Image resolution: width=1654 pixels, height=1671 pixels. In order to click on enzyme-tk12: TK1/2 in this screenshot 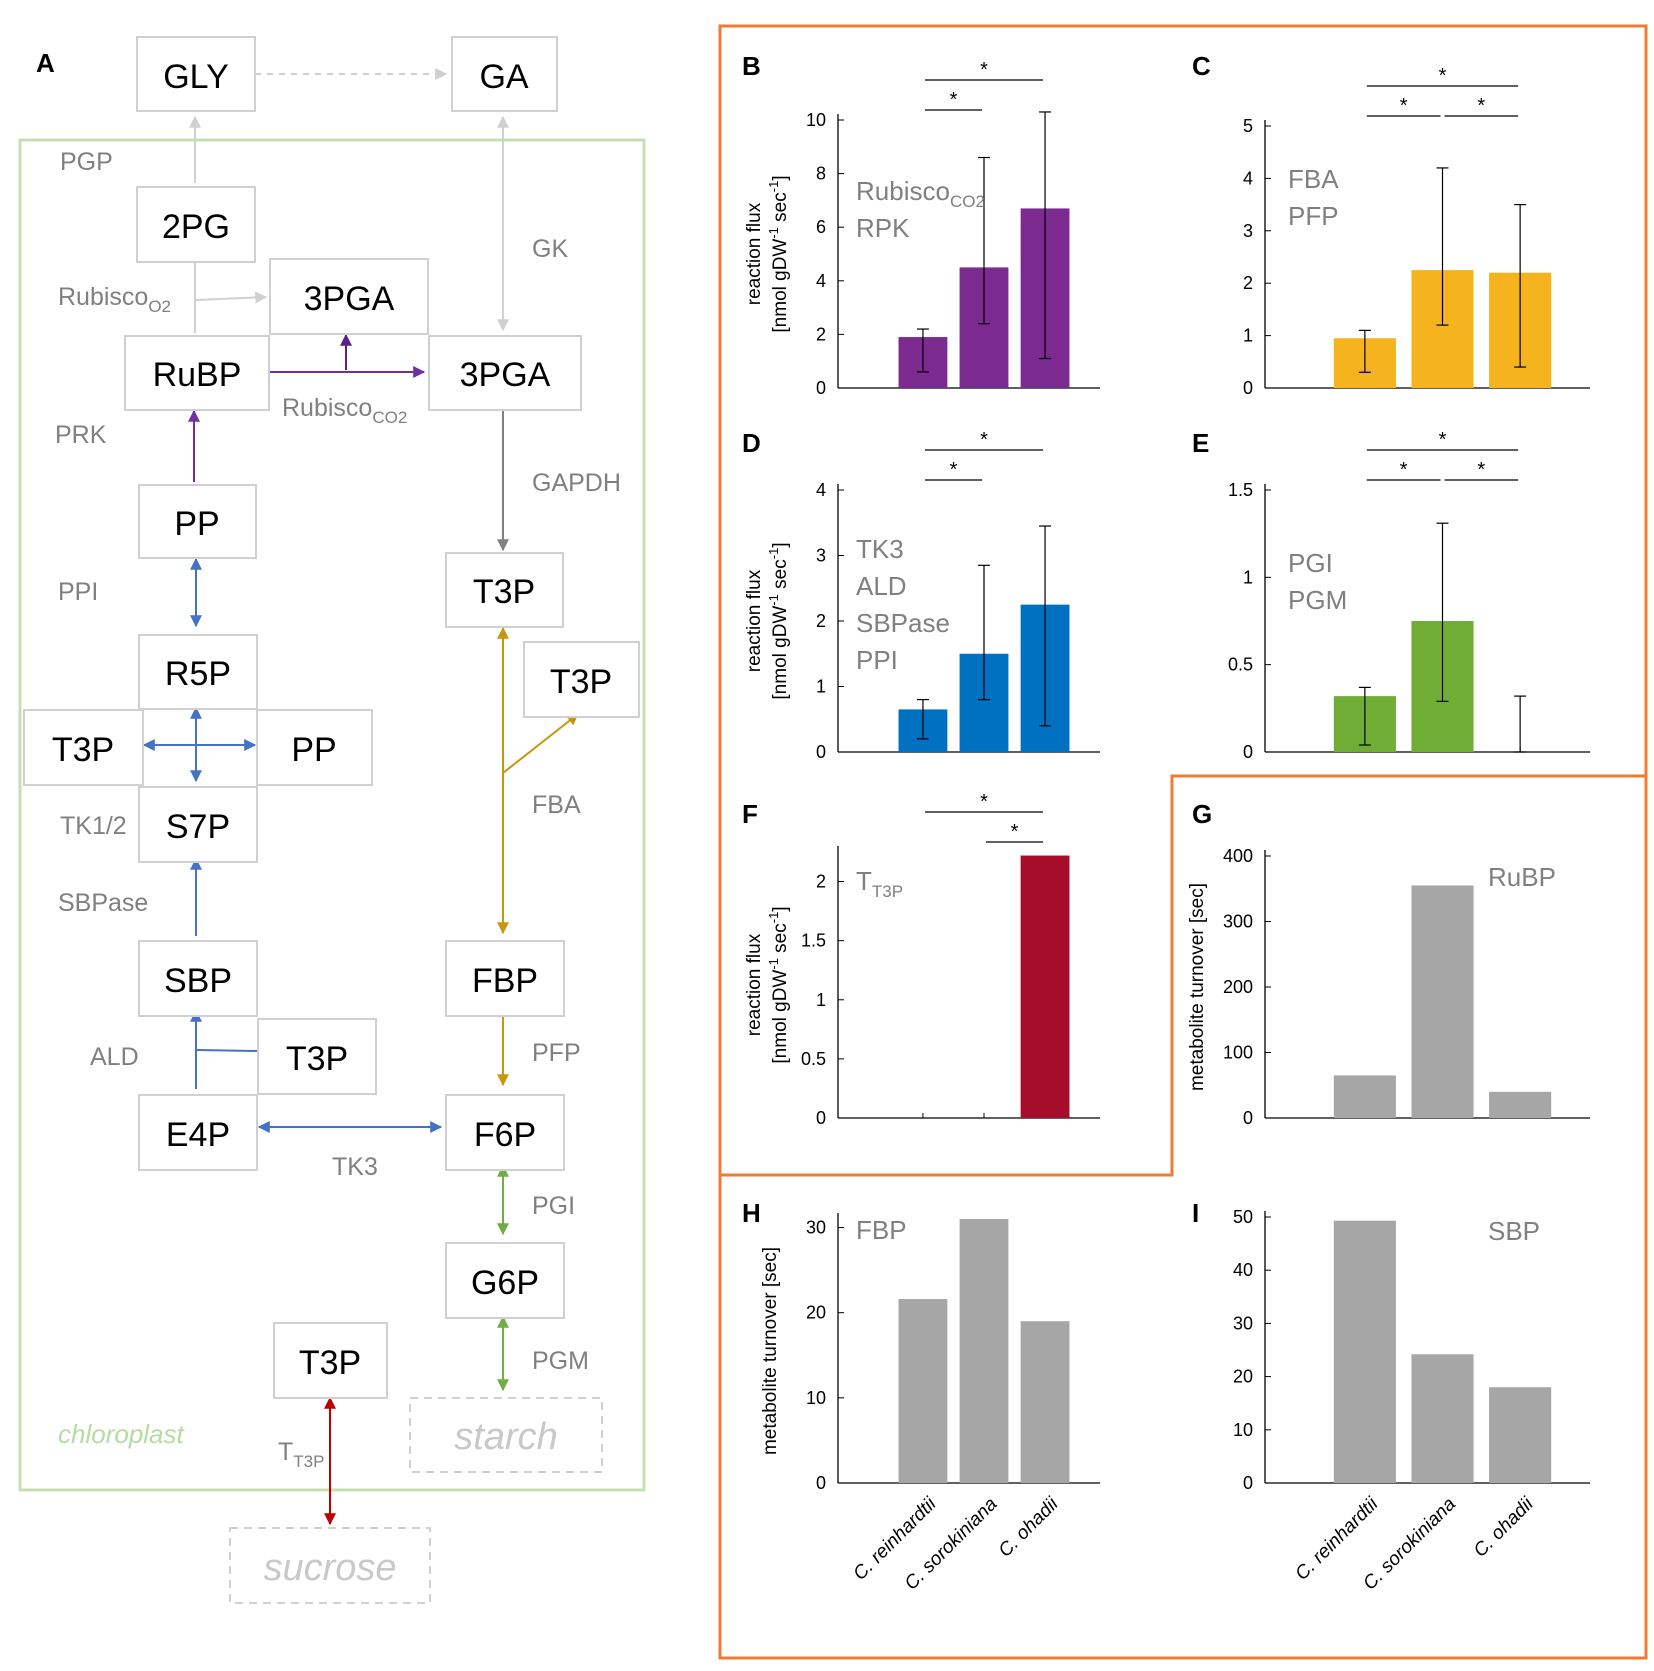, I will do `click(93, 826)`.